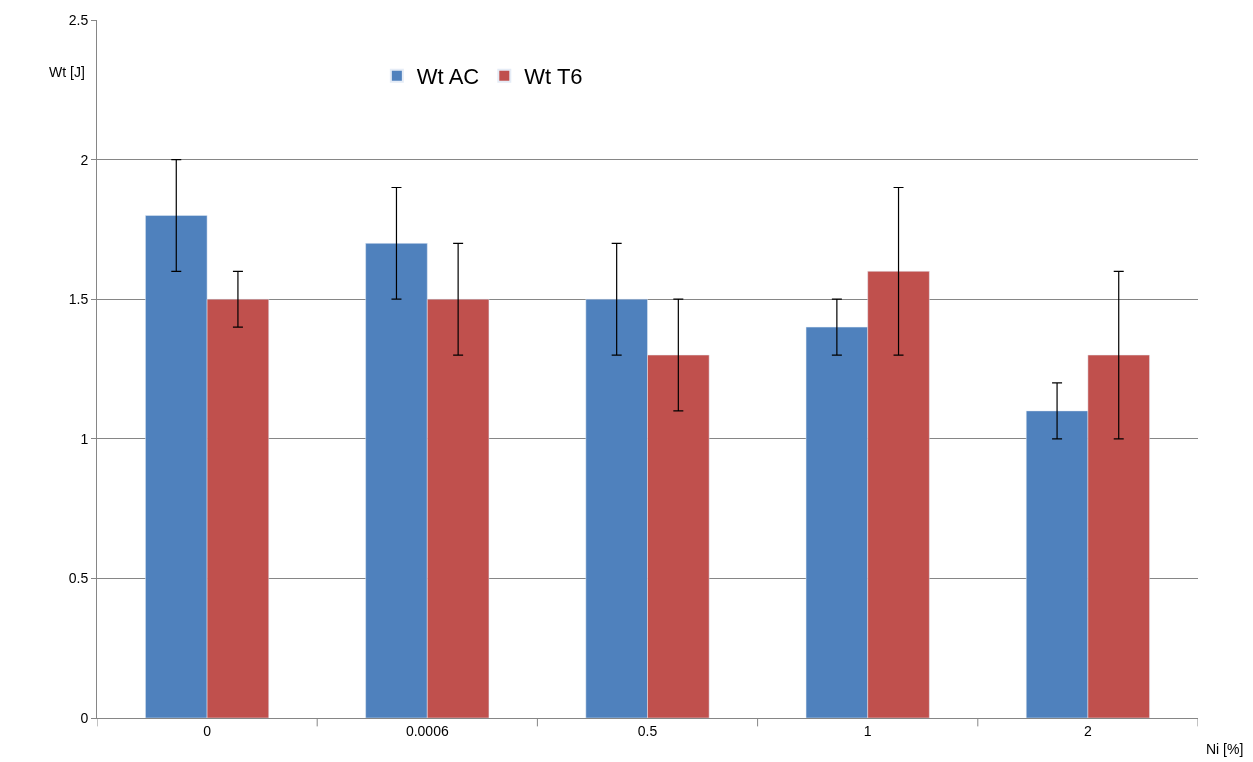 Image resolution: width=1253 pixels, height=762 pixels. I want to click on y-tick-label: 1, so click(84, 438).